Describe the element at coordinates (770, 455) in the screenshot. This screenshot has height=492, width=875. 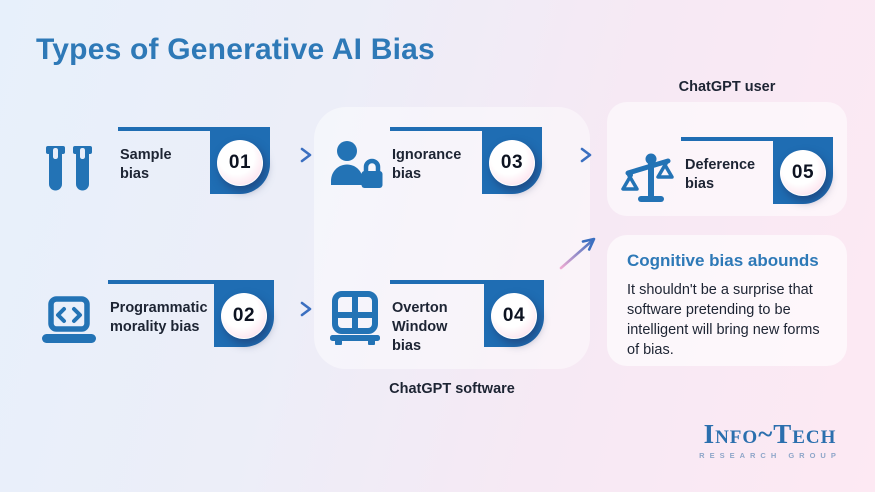
I see `infotech-logo-subtitle: RESEARCH GROUP` at that location.